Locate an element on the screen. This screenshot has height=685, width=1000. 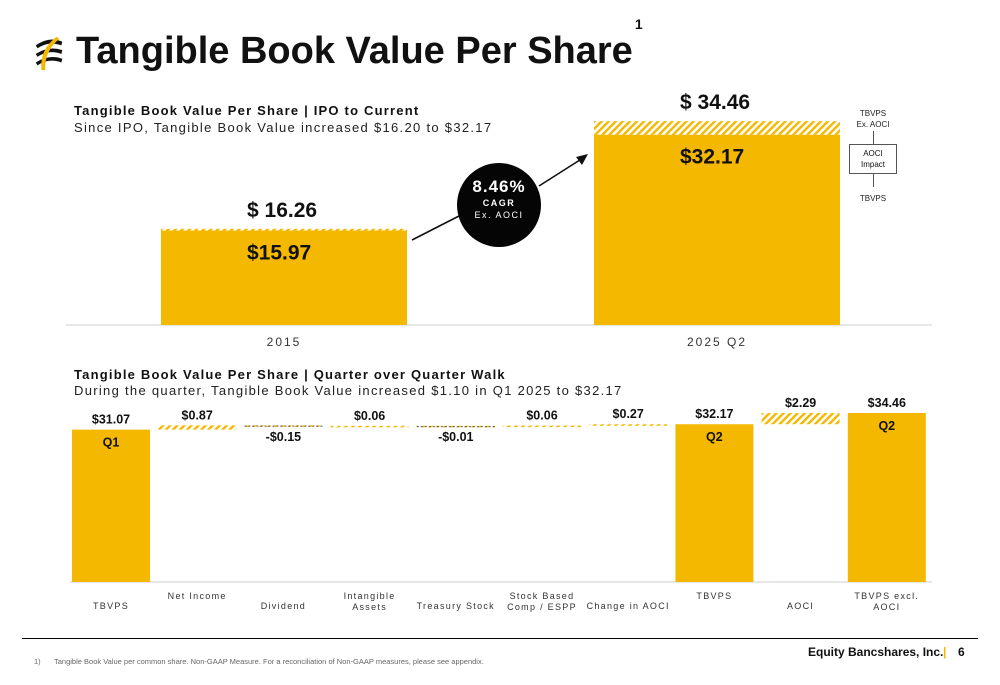
walk-category-label-3-0: Intangible is located at coordinates (370, 596).